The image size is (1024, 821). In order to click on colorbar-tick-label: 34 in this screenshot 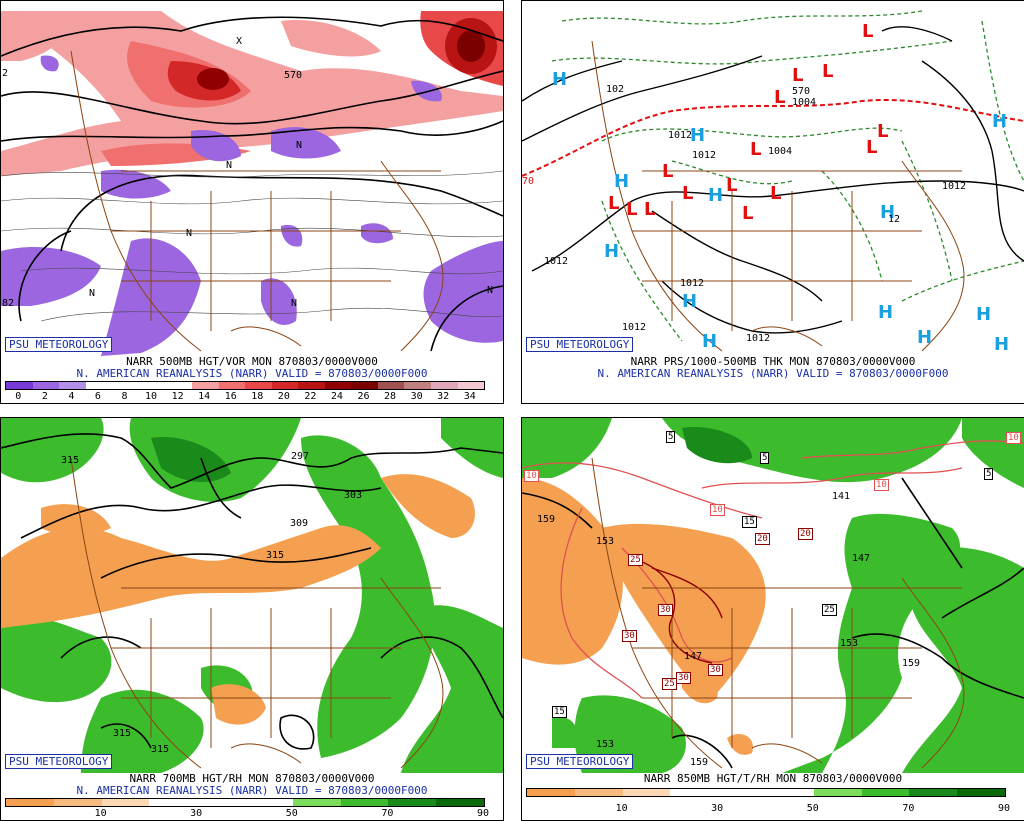, I will do `click(469, 396)`.